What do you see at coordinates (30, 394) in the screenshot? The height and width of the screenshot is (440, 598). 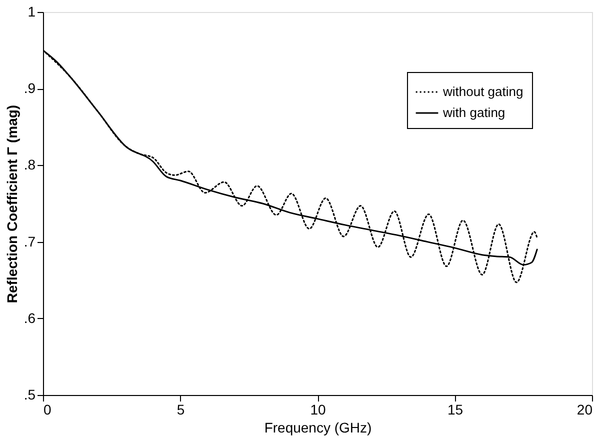 I see `y-tick-label: .5` at bounding box center [30, 394].